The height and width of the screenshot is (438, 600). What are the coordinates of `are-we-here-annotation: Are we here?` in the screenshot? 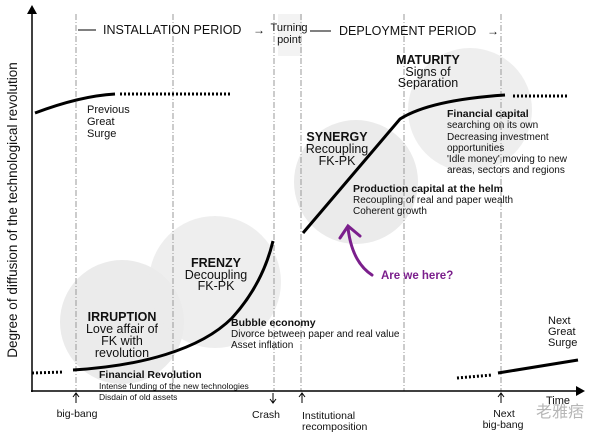 It's located at (395, 252).